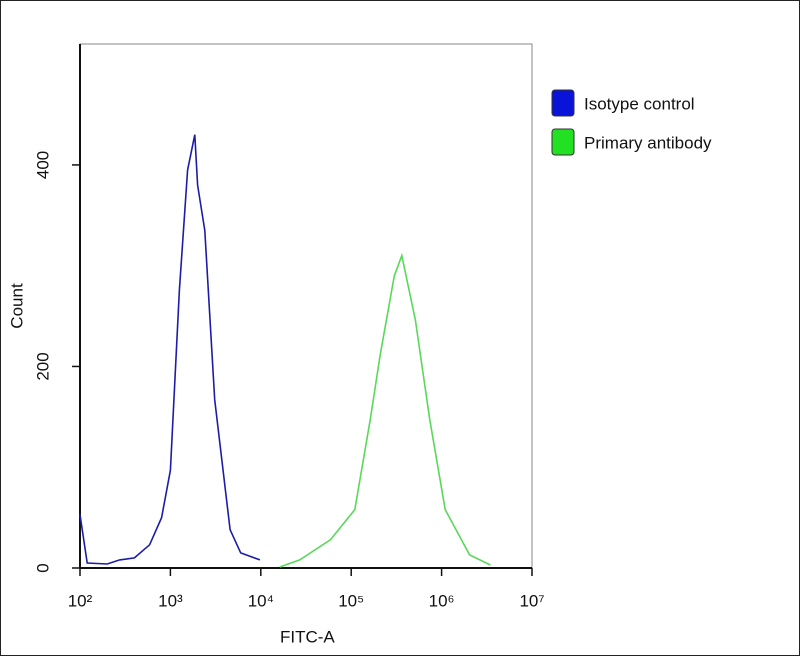  Describe the element at coordinates (351, 600) in the screenshot. I see `x-tick-label: 10⁵` at that location.